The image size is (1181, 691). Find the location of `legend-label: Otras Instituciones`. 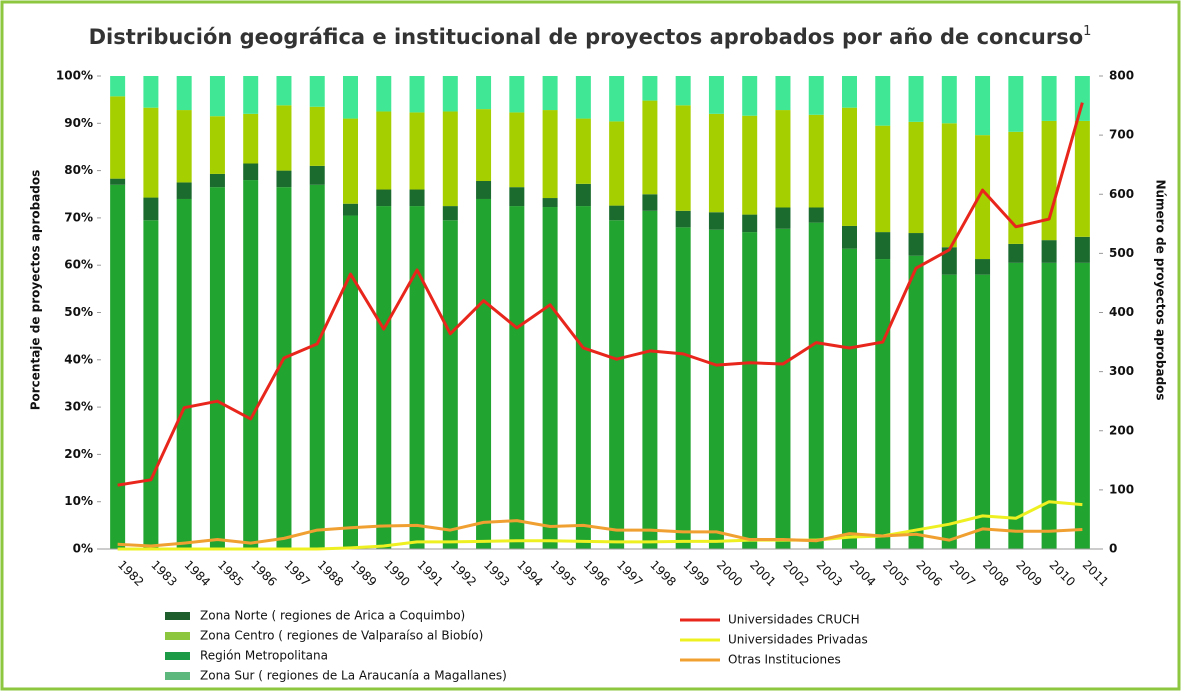

legend-label: Otras Instituciones is located at coordinates (784, 660).